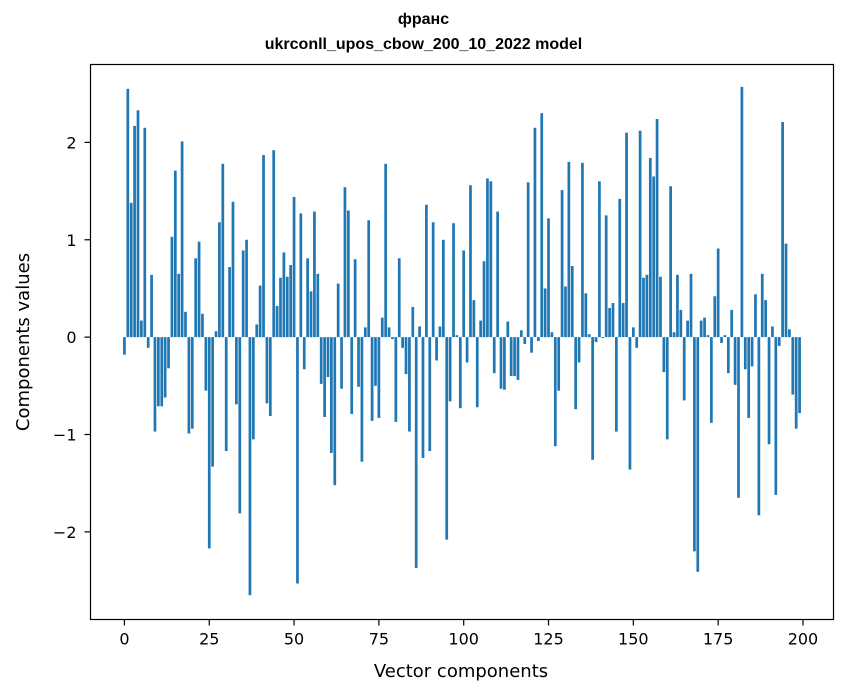 The height and width of the screenshot is (696, 847). Describe the element at coordinates (423, 44) in the screenshot. I see `chart-subtitle: ukrconll_upos_cbow_200_10_2022 model` at that location.